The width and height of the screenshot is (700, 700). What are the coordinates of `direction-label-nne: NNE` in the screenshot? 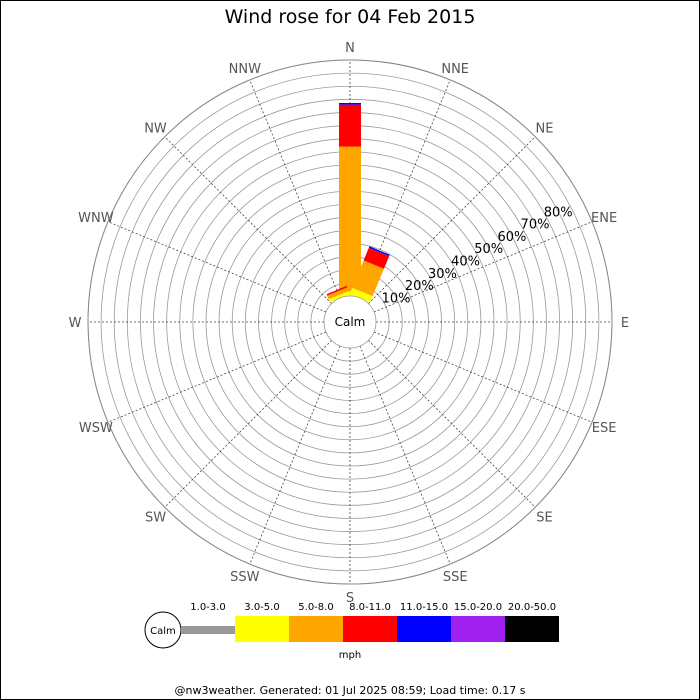 It's located at (455, 69).